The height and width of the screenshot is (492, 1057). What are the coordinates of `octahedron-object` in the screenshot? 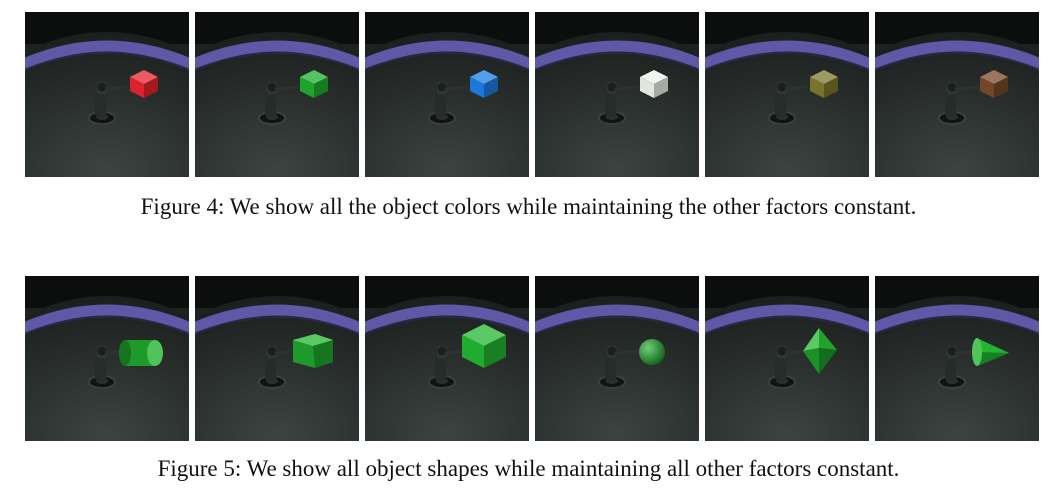 It's located at (820, 351).